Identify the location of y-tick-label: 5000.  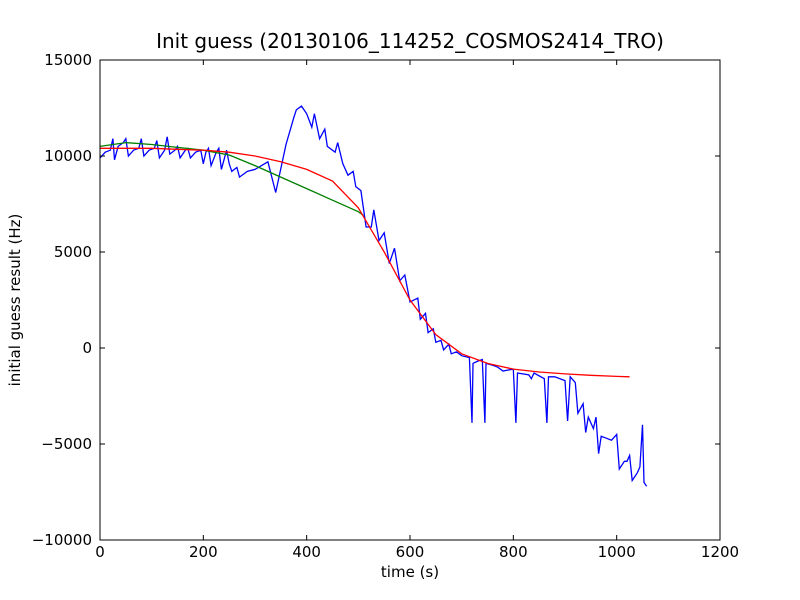
(73, 252).